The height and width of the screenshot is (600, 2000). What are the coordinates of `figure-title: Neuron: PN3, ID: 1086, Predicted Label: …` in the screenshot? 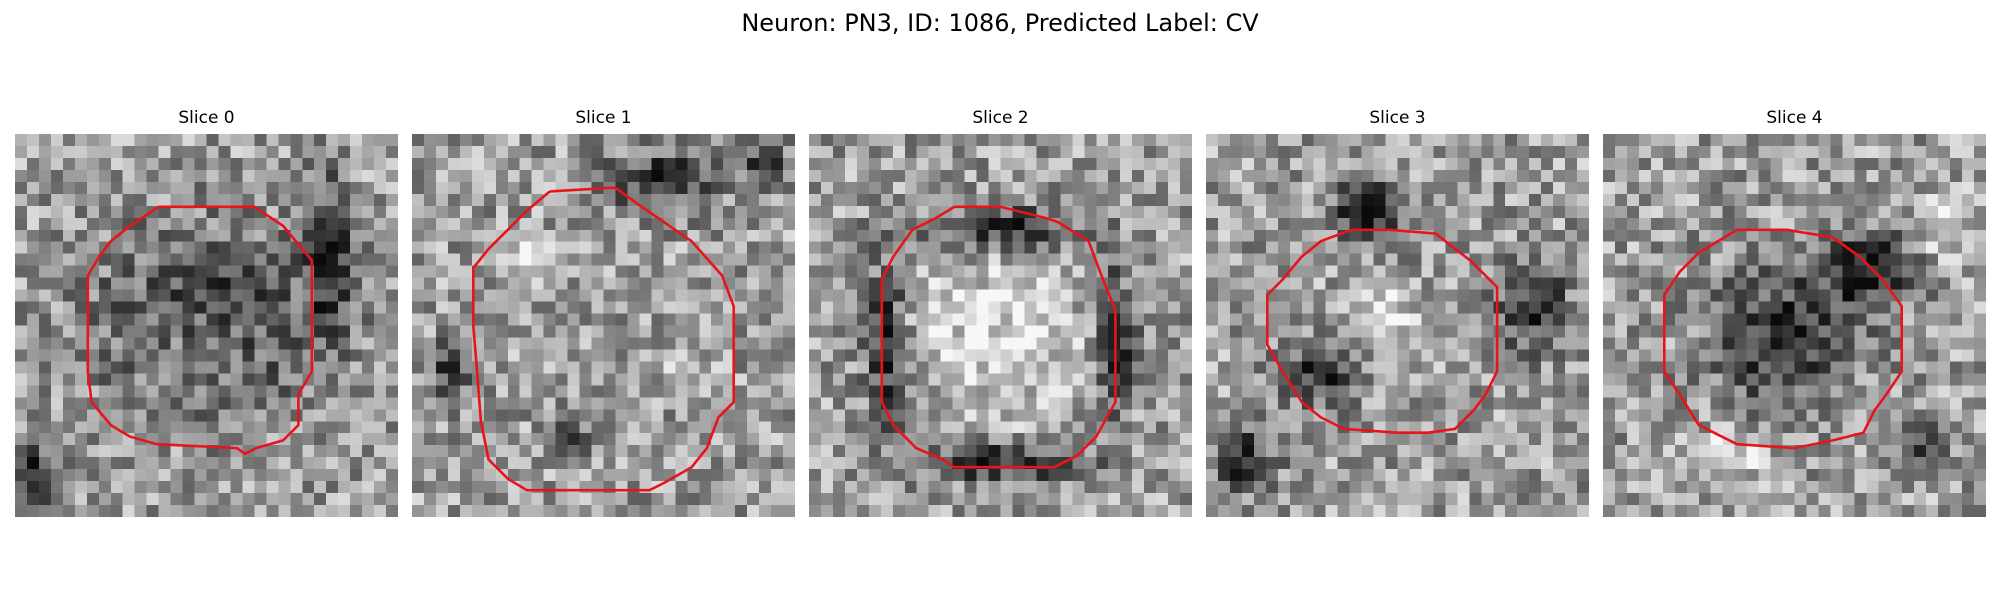 It's located at (1000, 23).